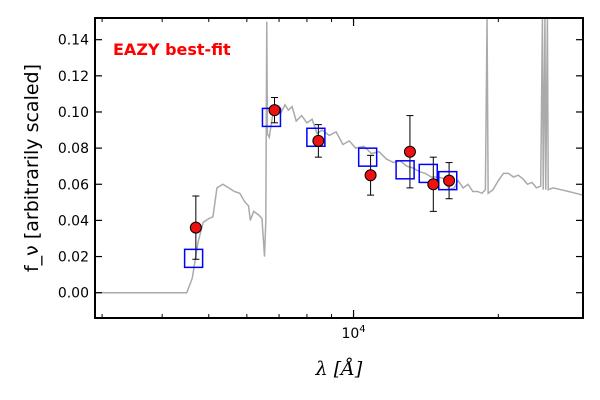 The width and height of the screenshot is (600, 400). I want to click on x-tick-label: 104, so click(353, 333).